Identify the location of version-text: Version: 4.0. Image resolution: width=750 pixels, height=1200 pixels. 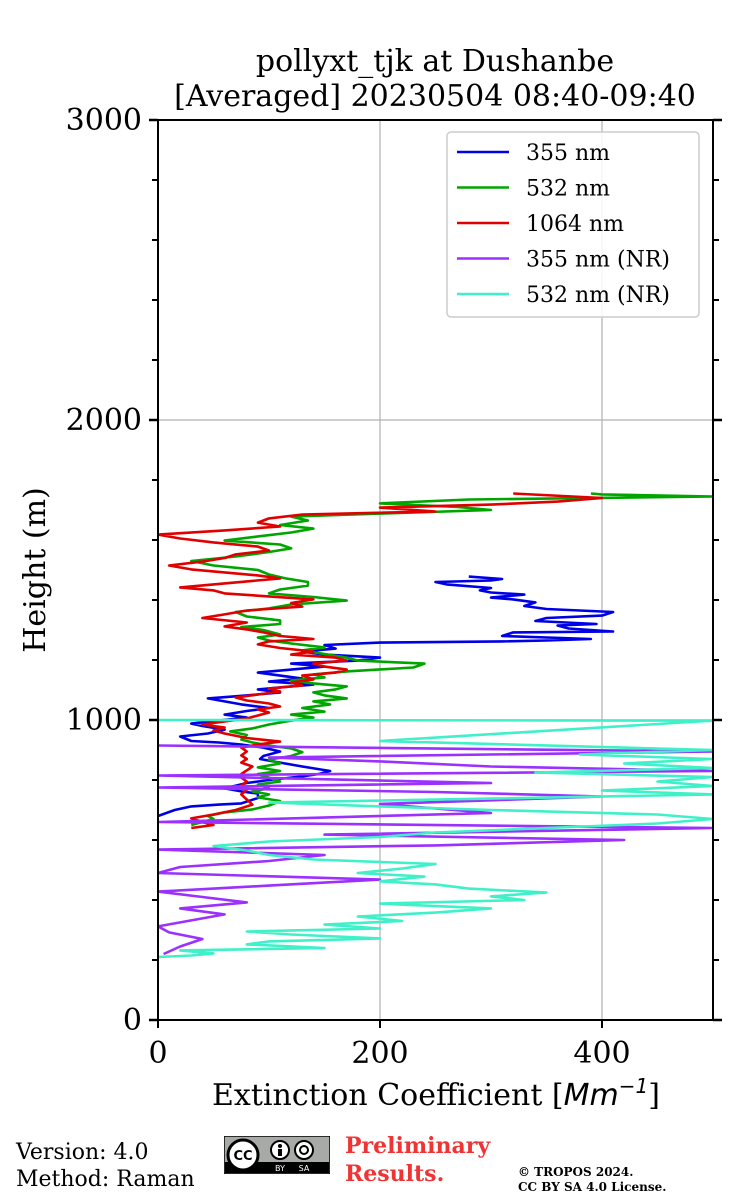
(82, 1152).